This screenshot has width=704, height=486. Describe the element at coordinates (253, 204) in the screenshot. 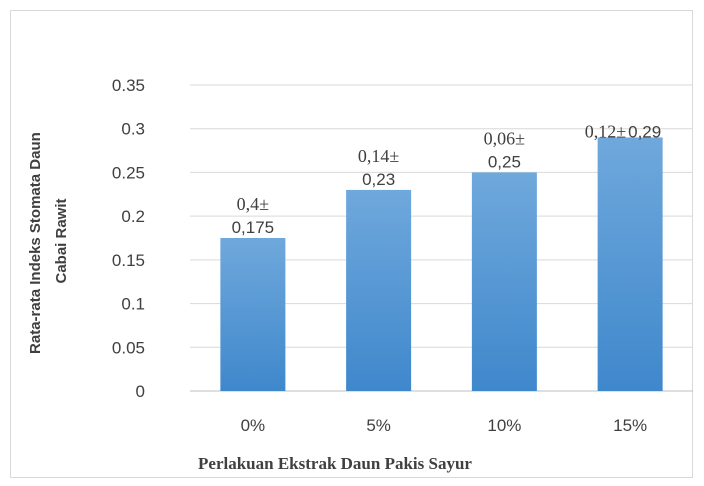

I see `sd-label: 0,4±` at that location.